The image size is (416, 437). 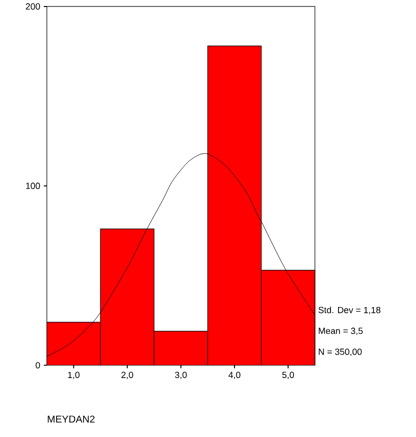 What do you see at coordinates (38, 365) in the screenshot?
I see `y-tick-label: 0` at bounding box center [38, 365].